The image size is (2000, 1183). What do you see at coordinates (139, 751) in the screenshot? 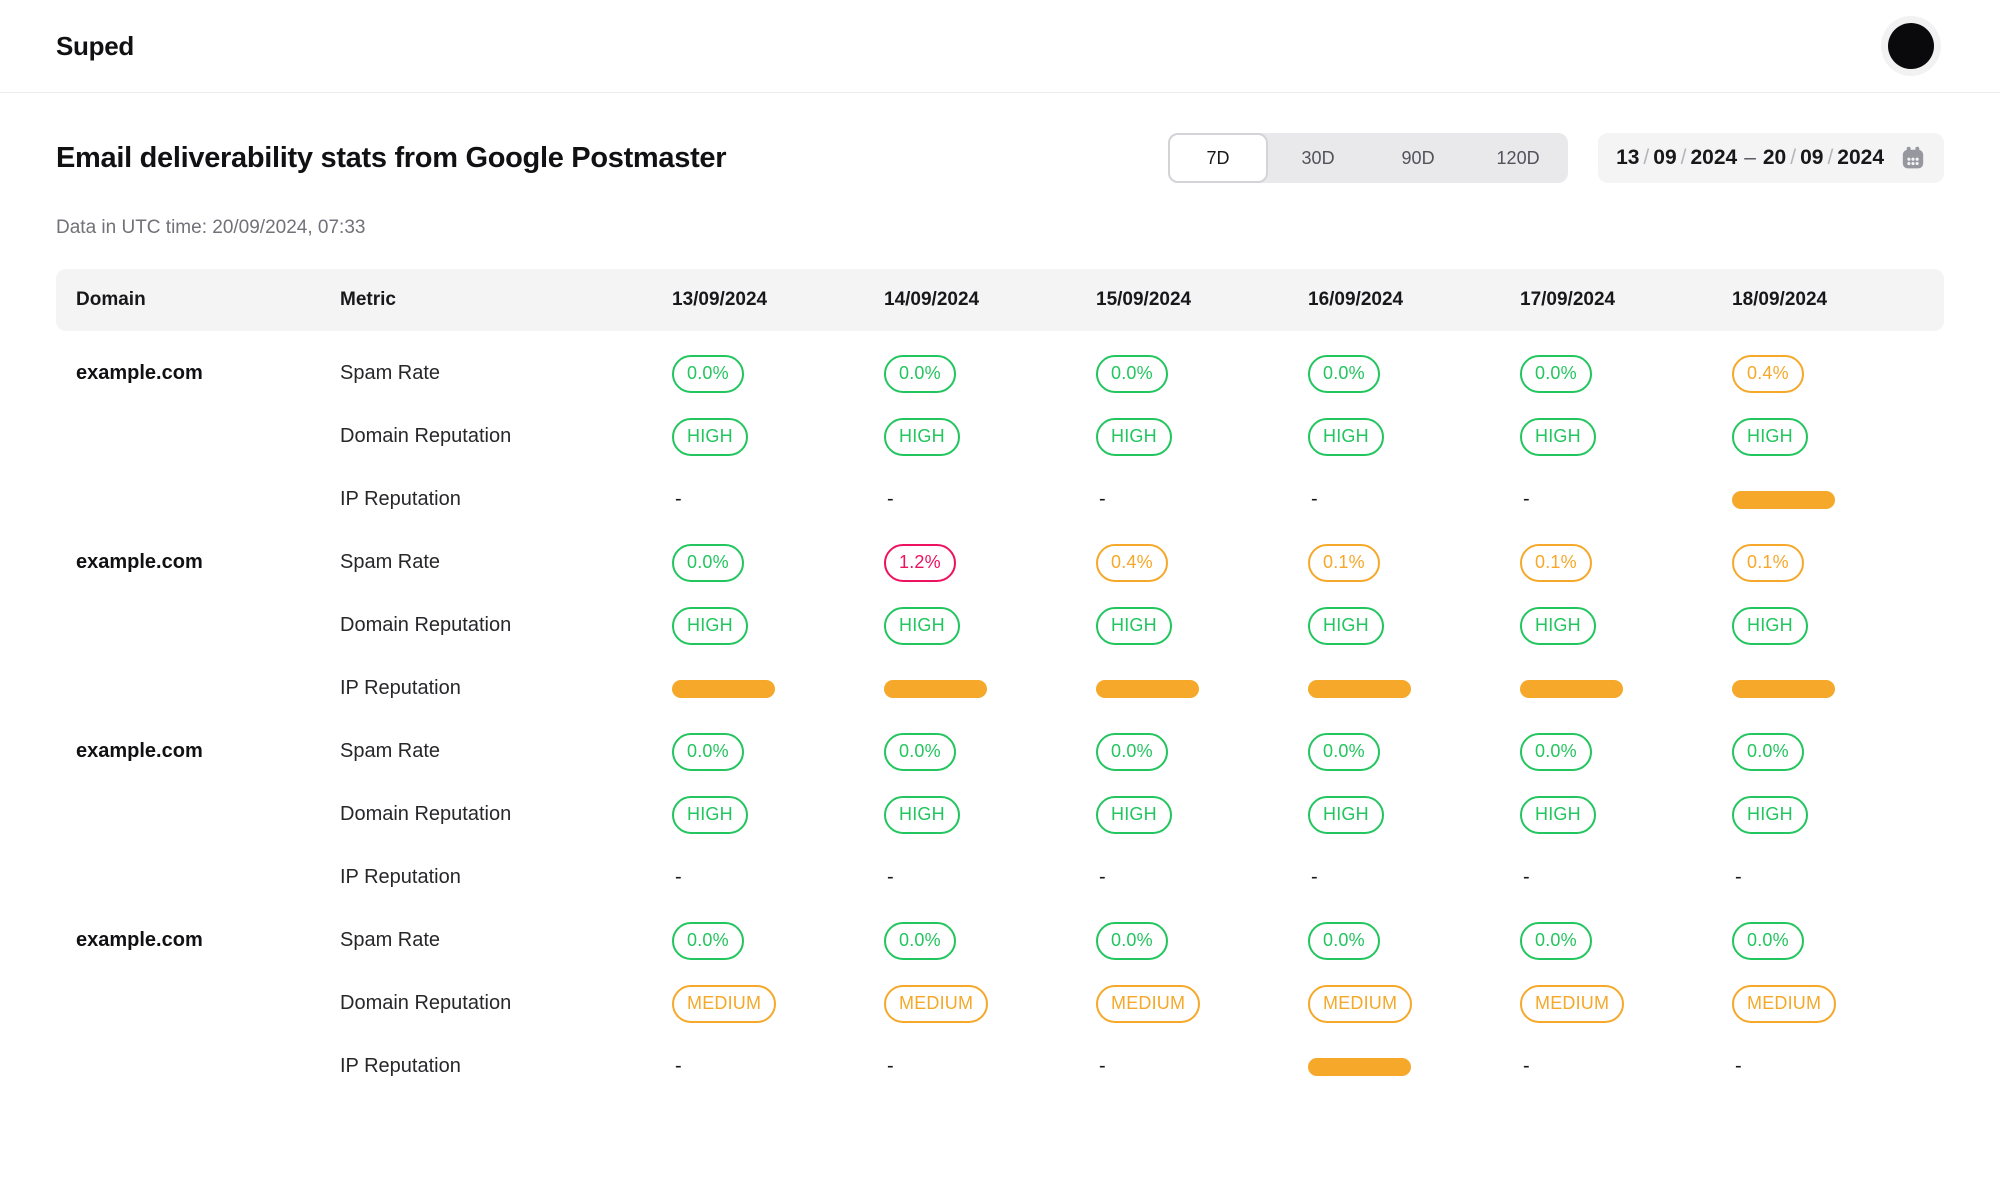
I see `domain-cell: example.com` at bounding box center [139, 751].